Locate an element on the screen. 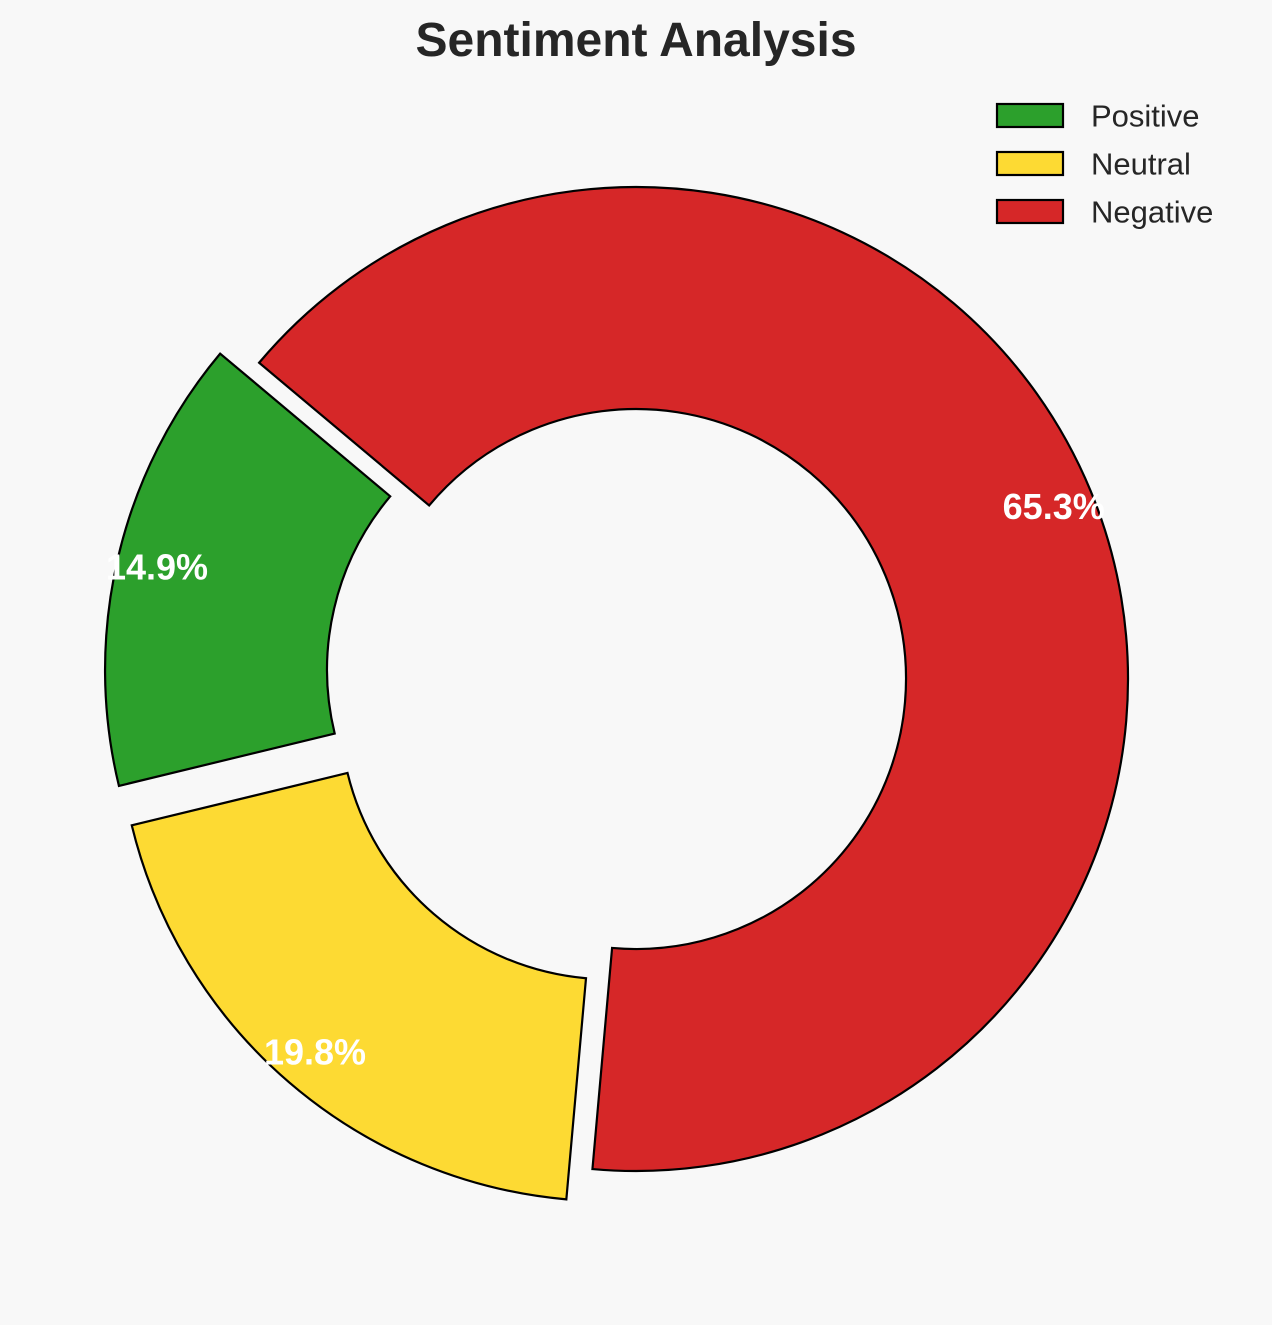 This screenshot has width=1272, height=1325. legend-label-negative: Negative is located at coordinates (1152, 212).